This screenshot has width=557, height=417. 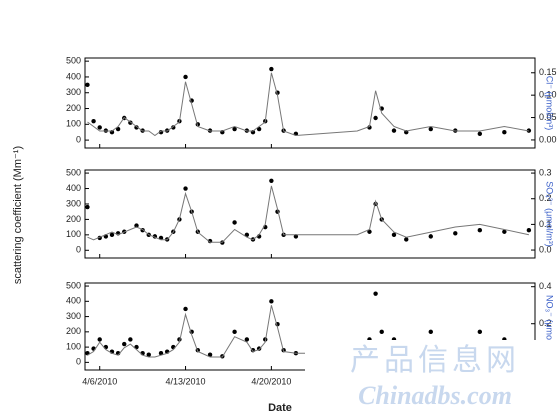 What do you see at coordinates (186, 381) in the screenshot?
I see `x-tick-label: 4/13/2010` at bounding box center [186, 381].